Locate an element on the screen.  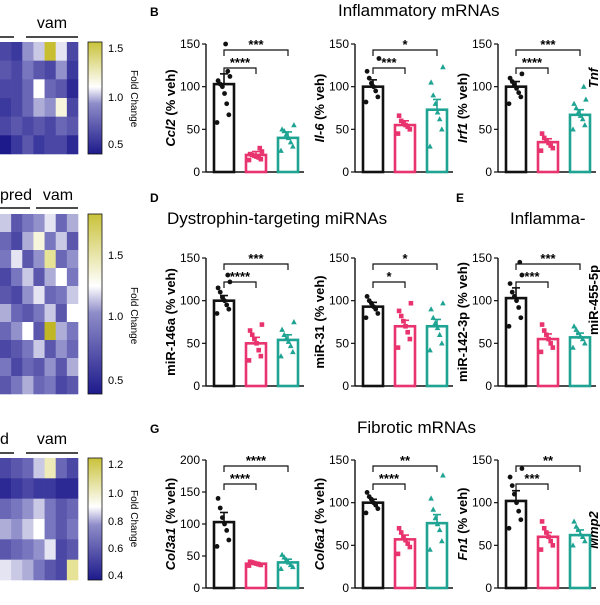
y-tick-label: 100 is located at coordinates (190, 524).